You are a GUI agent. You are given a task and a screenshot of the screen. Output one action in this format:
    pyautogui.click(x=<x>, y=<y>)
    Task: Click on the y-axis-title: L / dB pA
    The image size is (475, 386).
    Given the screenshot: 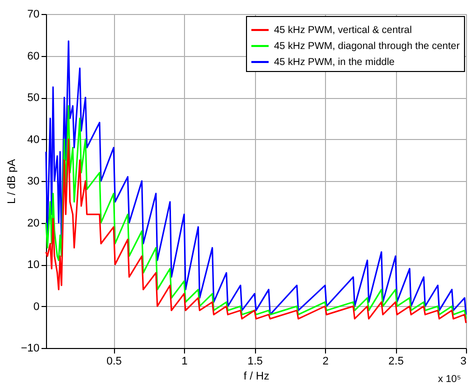 What is the action you would take?
    pyautogui.click(x=12, y=181)
    